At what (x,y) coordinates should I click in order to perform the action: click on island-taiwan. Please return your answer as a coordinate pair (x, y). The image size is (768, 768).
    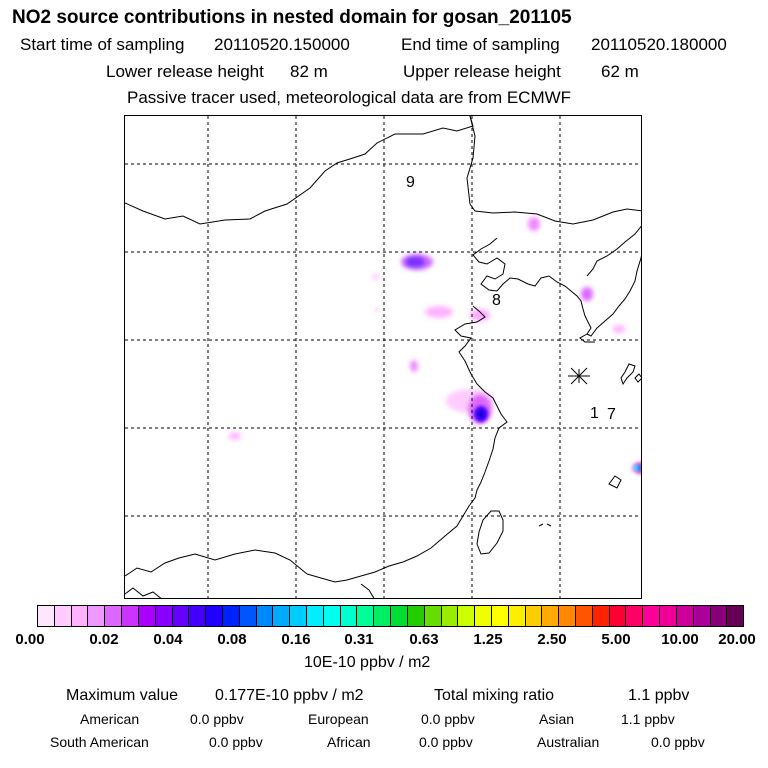
    Looking at the image, I should click on (490, 532).